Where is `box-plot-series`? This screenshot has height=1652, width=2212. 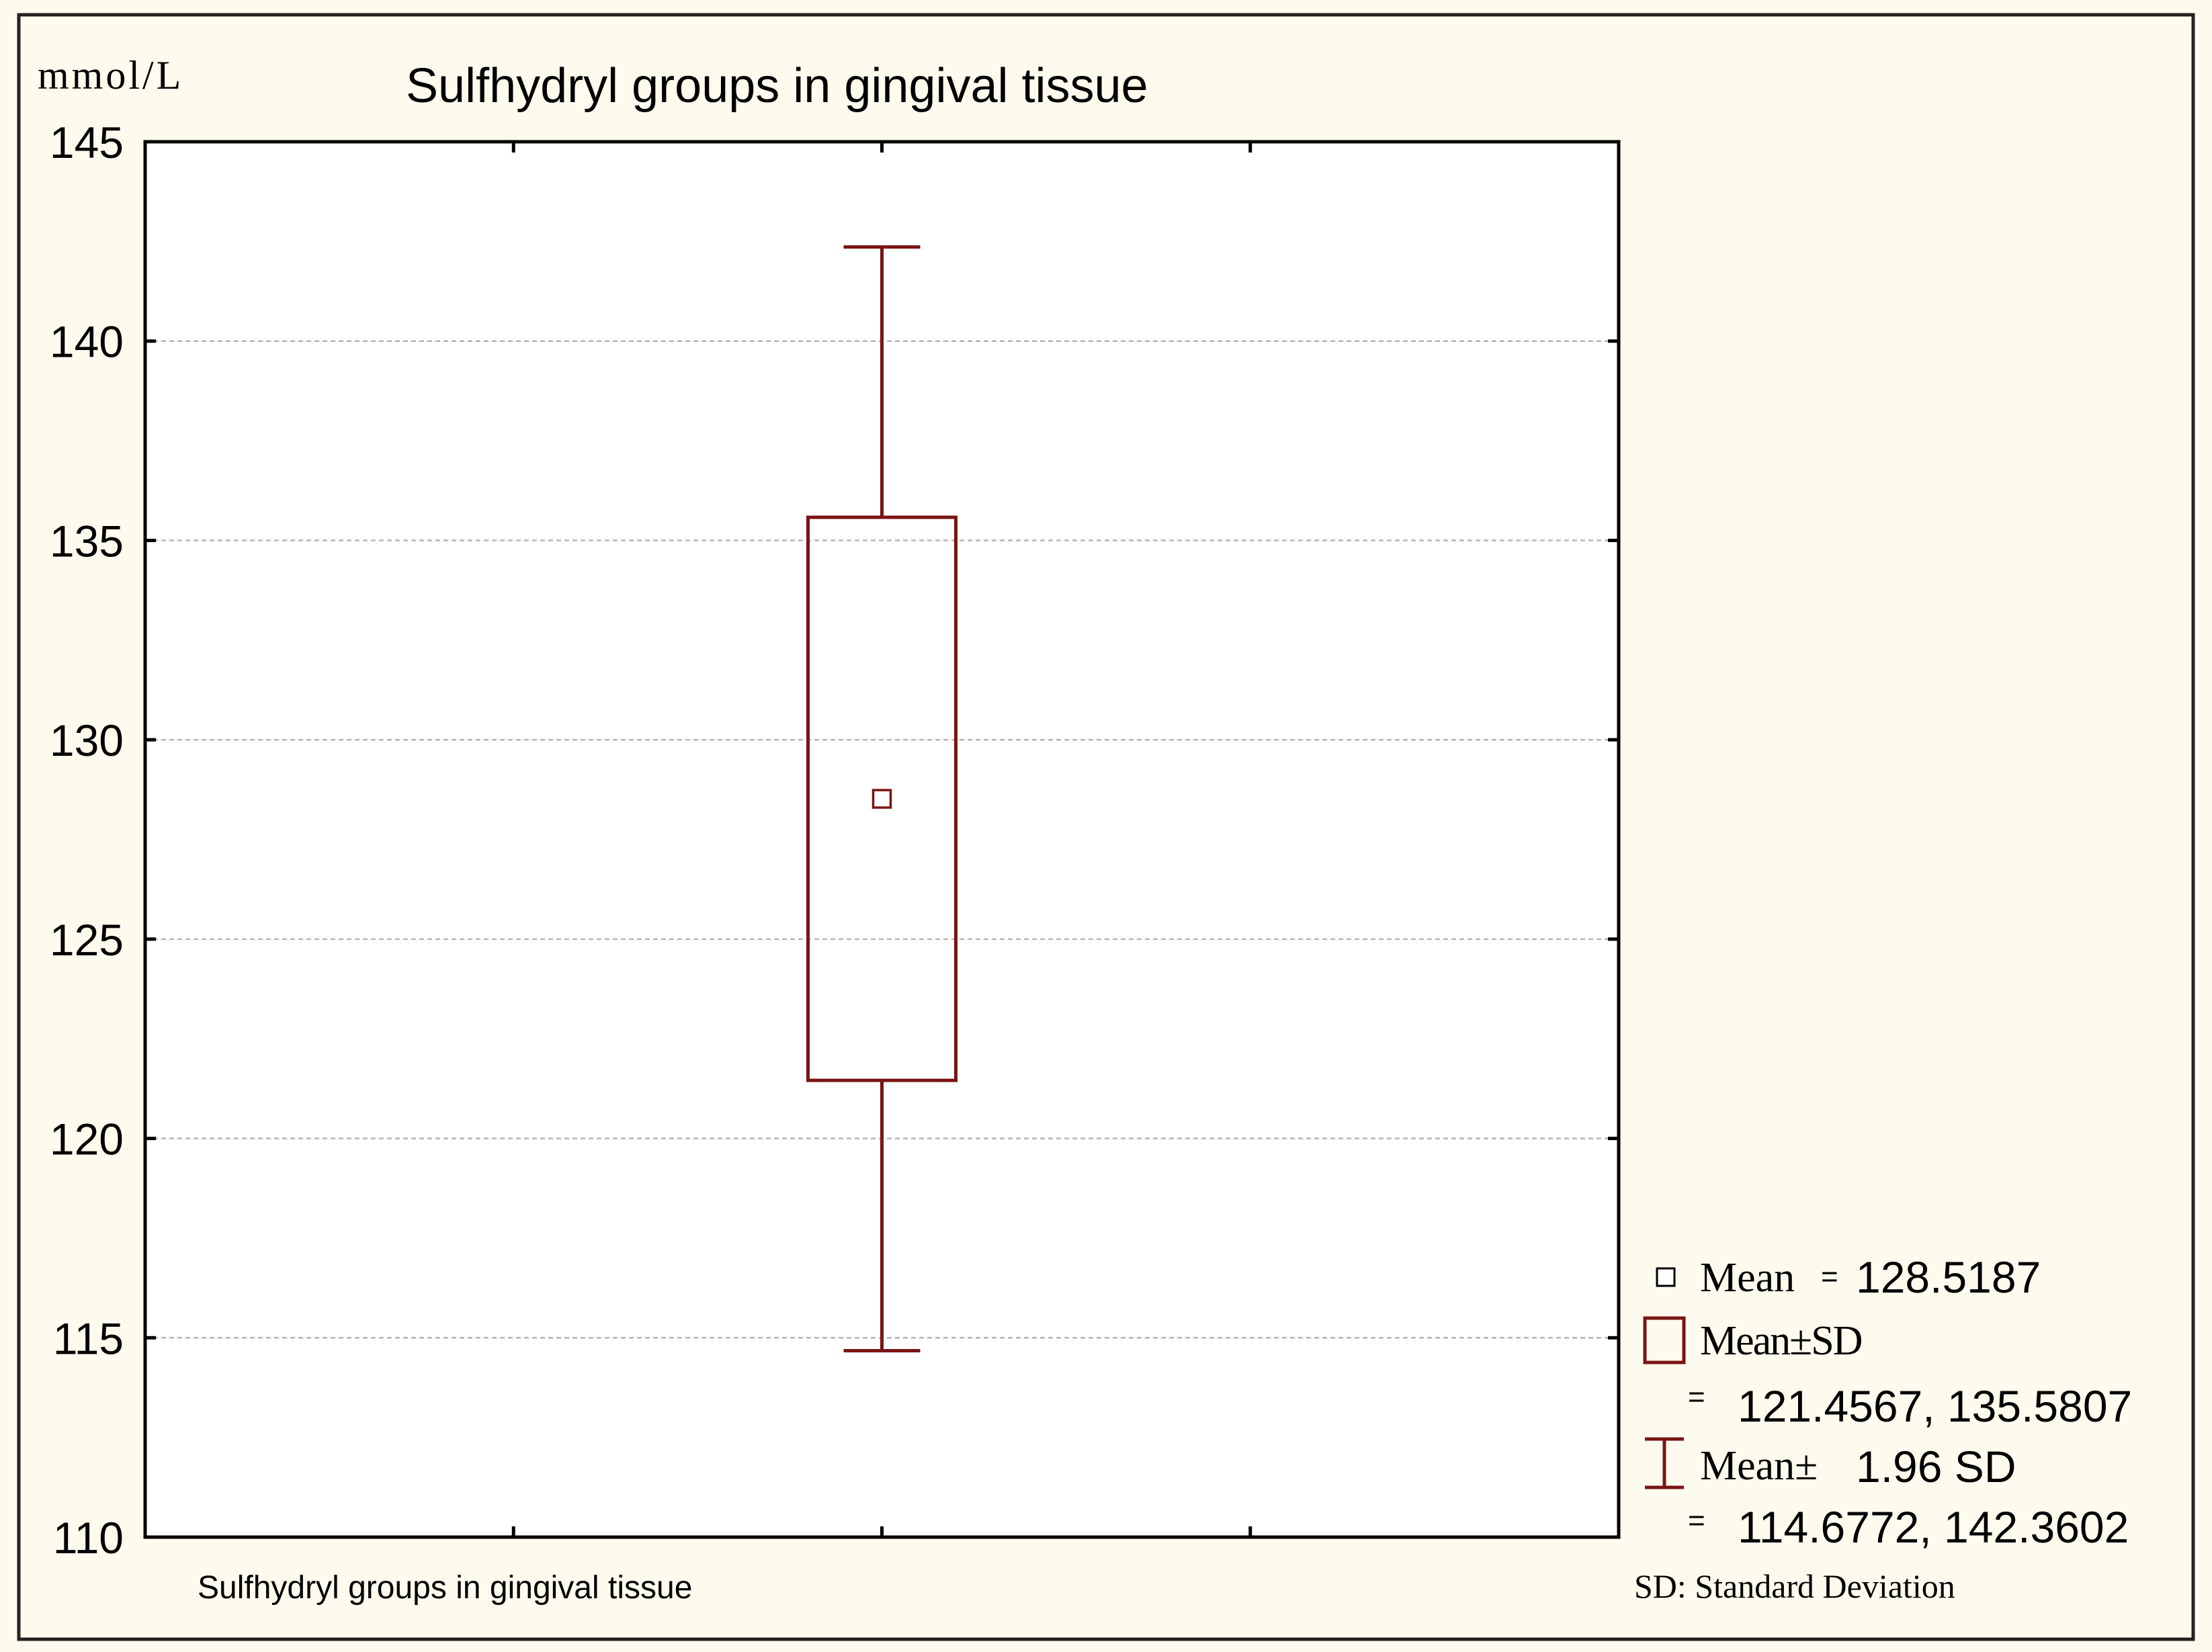
box-plot-series is located at coordinates (882, 798).